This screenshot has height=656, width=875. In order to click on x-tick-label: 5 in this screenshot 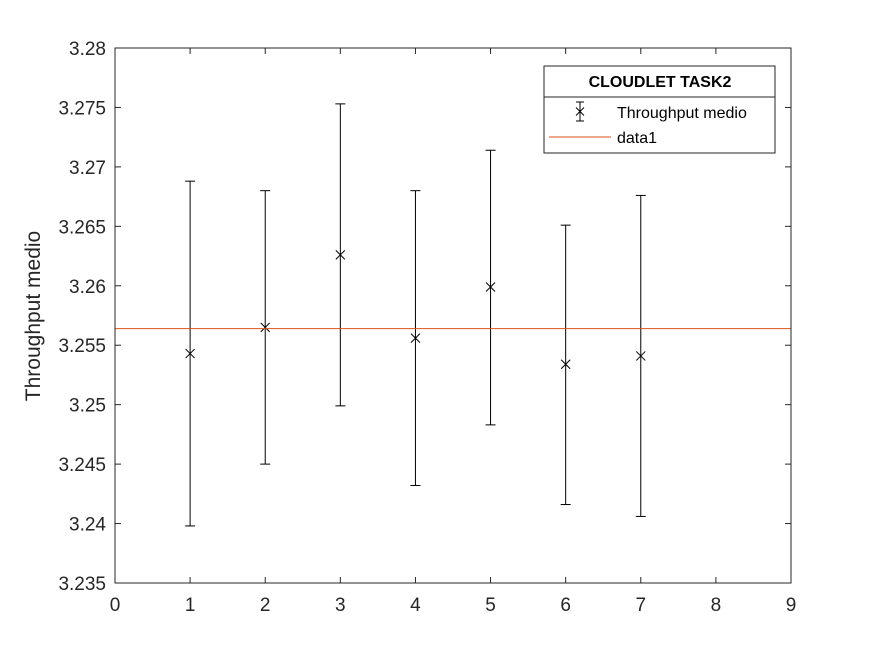, I will do `click(490, 605)`.